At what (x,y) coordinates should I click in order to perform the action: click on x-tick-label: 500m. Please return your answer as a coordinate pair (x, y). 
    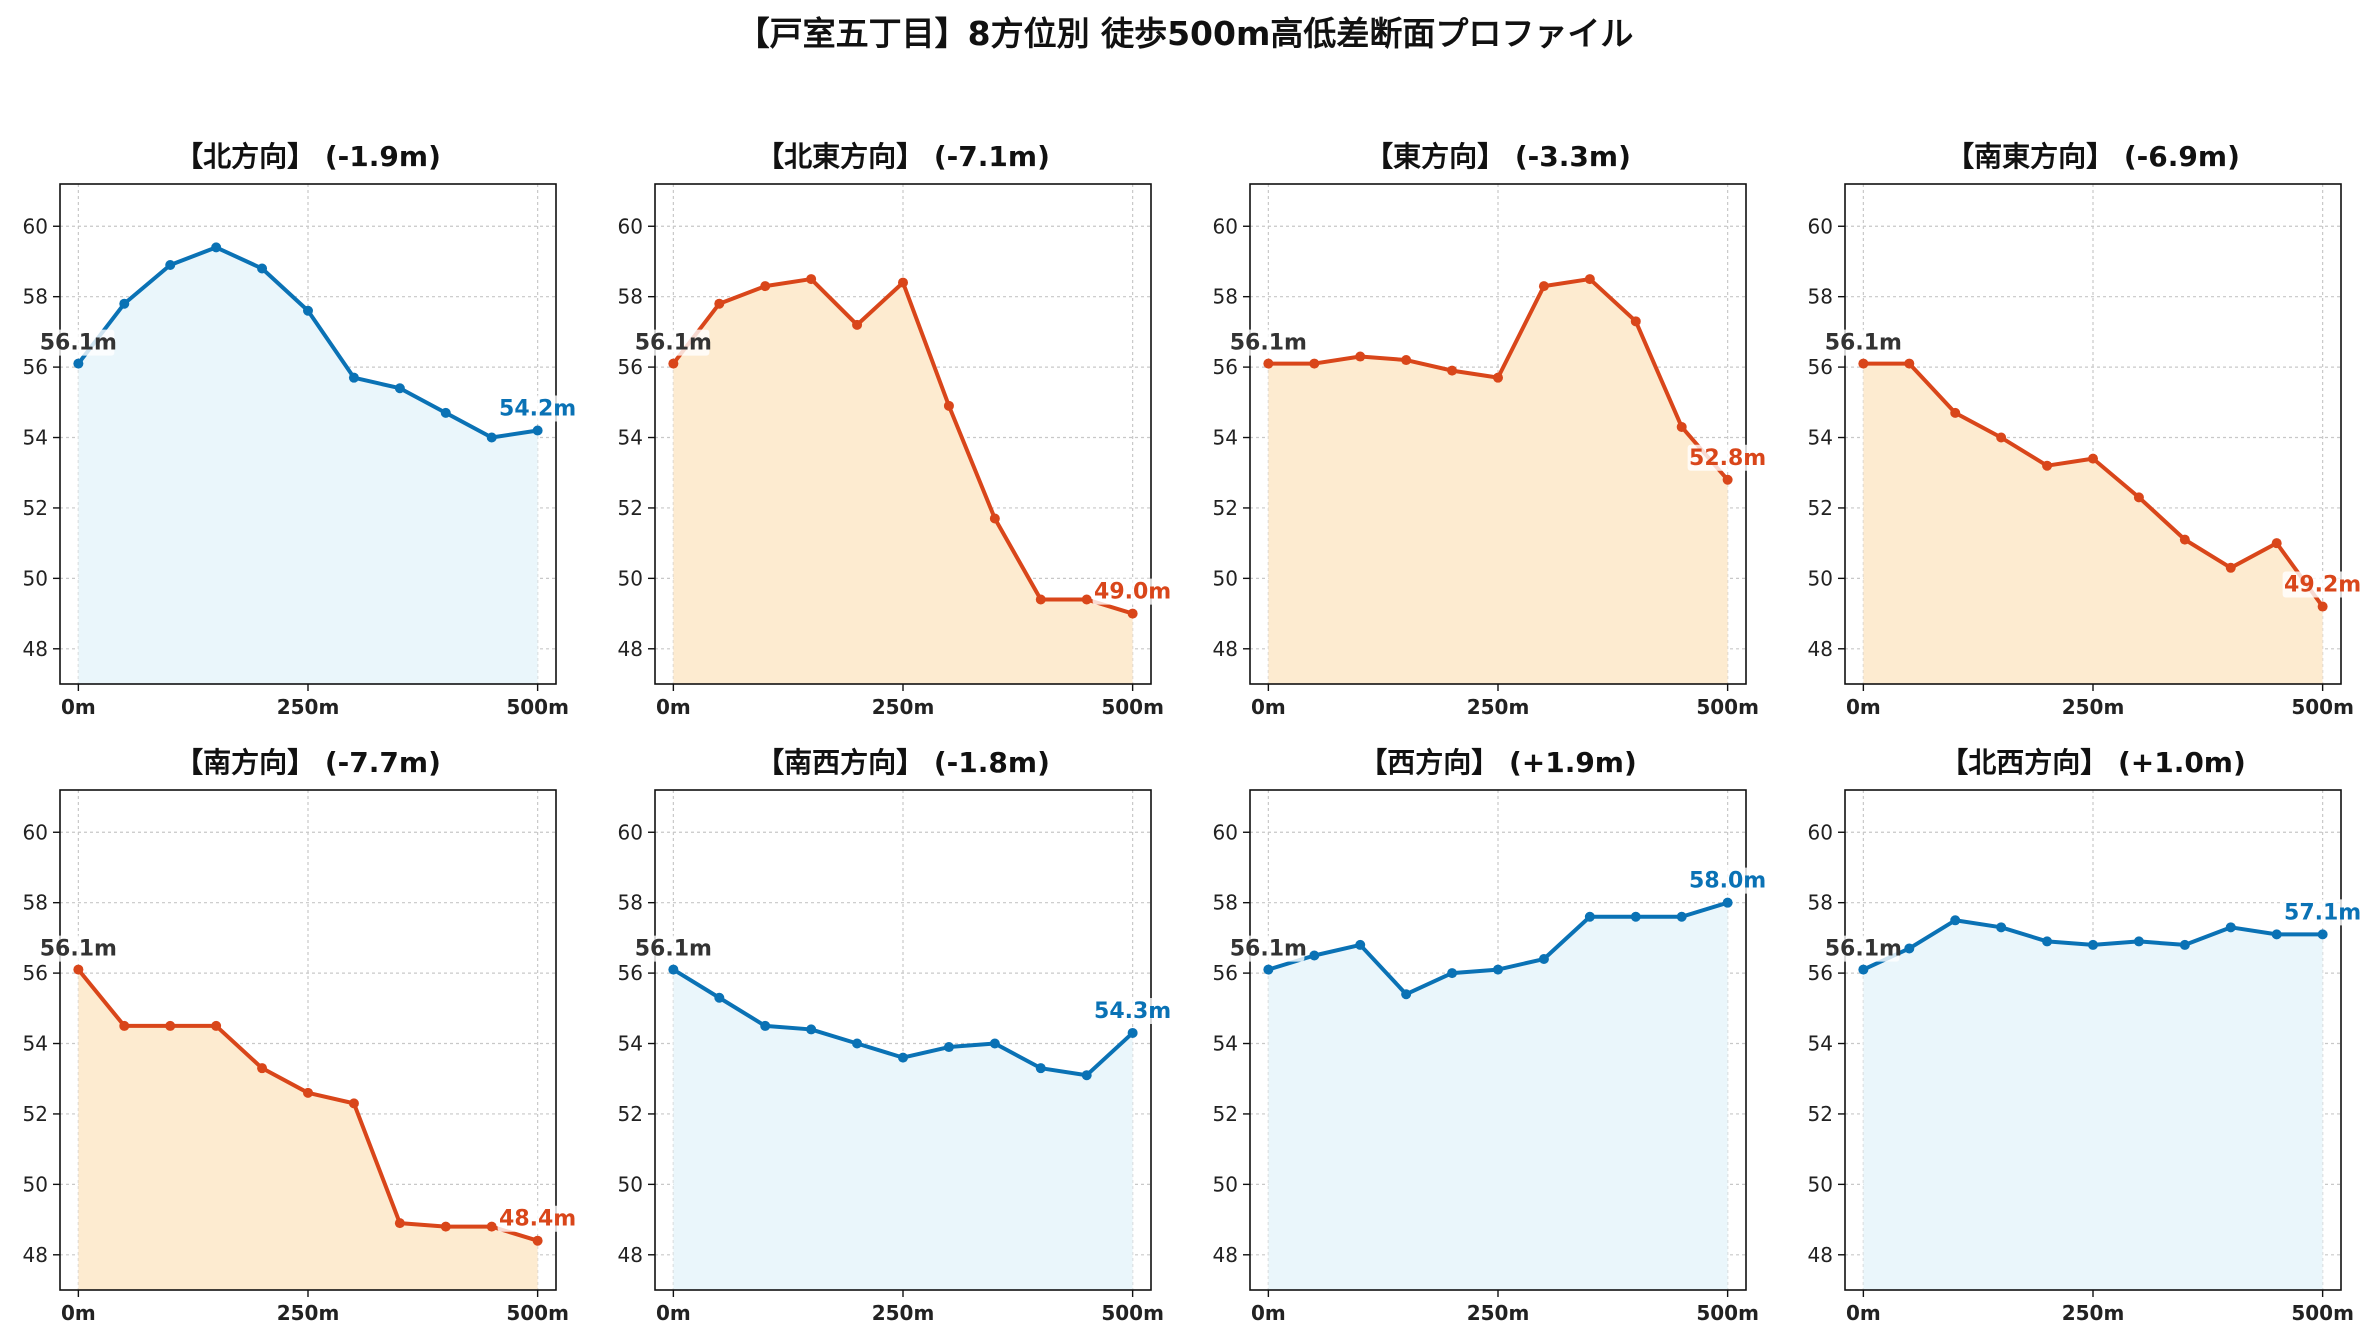
    Looking at the image, I should click on (537, 1313).